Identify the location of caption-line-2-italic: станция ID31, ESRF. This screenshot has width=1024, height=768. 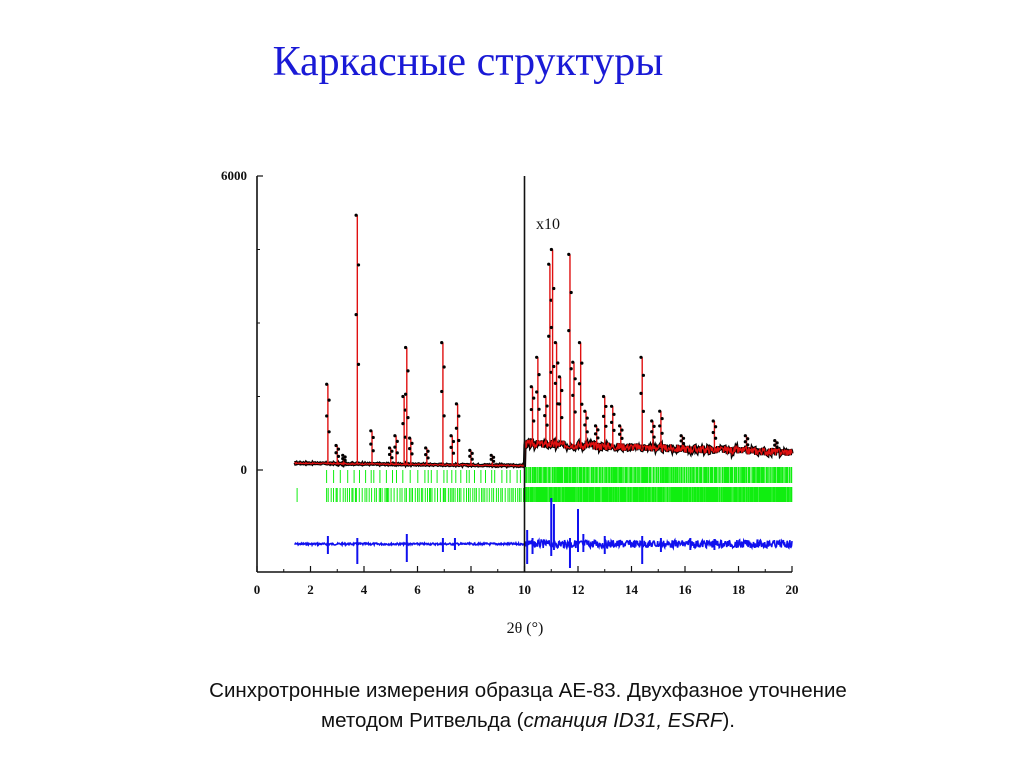
(623, 720).